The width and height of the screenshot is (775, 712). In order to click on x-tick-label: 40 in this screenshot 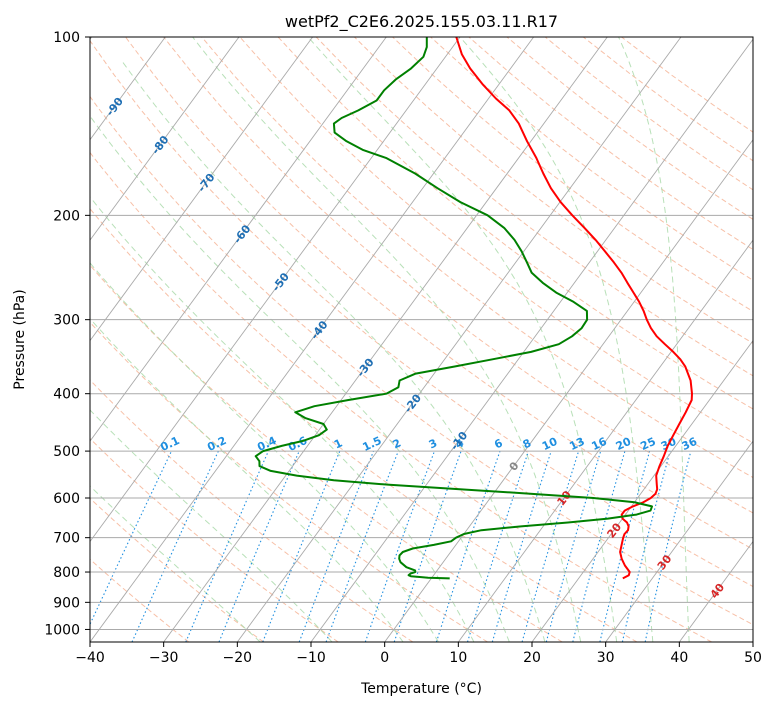, I will do `click(679, 658)`.